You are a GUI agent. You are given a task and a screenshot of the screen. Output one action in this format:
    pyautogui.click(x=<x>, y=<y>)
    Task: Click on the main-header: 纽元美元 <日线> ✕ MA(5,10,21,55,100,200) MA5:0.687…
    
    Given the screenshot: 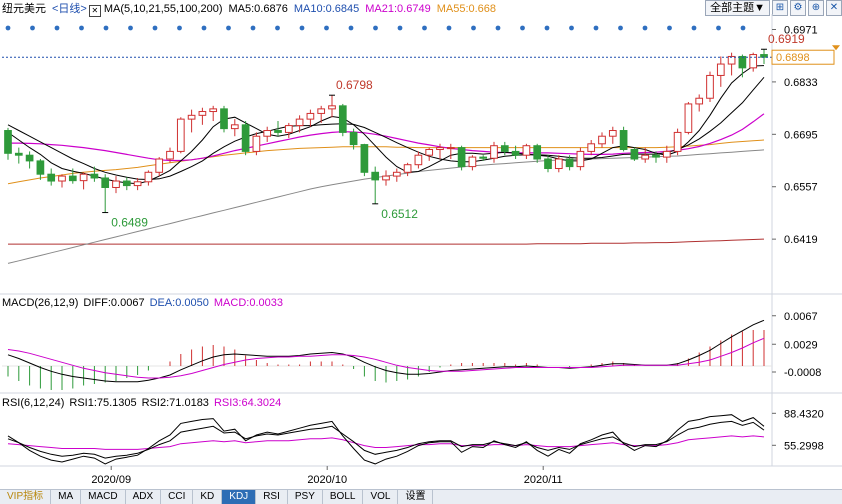 What is the action you would take?
    pyautogui.click(x=252, y=9)
    